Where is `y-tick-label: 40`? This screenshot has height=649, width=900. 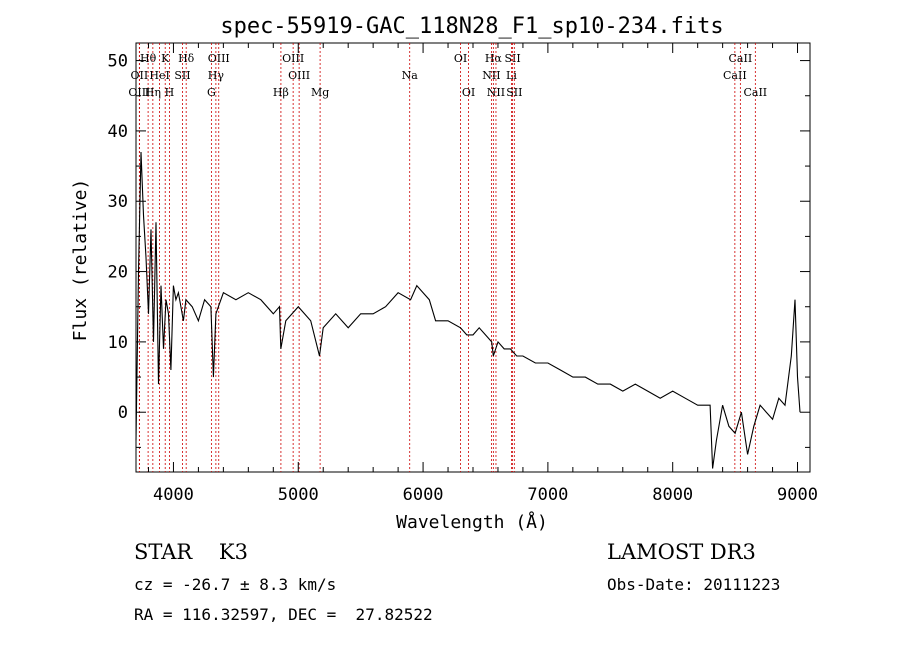 y-tick-label: 40 is located at coordinates (118, 132).